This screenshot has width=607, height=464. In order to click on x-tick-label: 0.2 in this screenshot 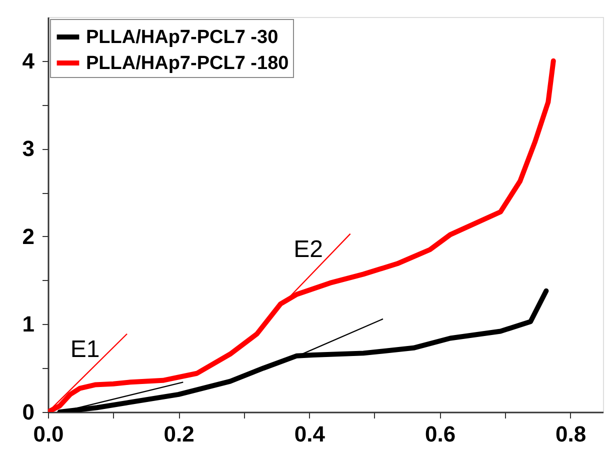, I will do `click(179, 434)`.